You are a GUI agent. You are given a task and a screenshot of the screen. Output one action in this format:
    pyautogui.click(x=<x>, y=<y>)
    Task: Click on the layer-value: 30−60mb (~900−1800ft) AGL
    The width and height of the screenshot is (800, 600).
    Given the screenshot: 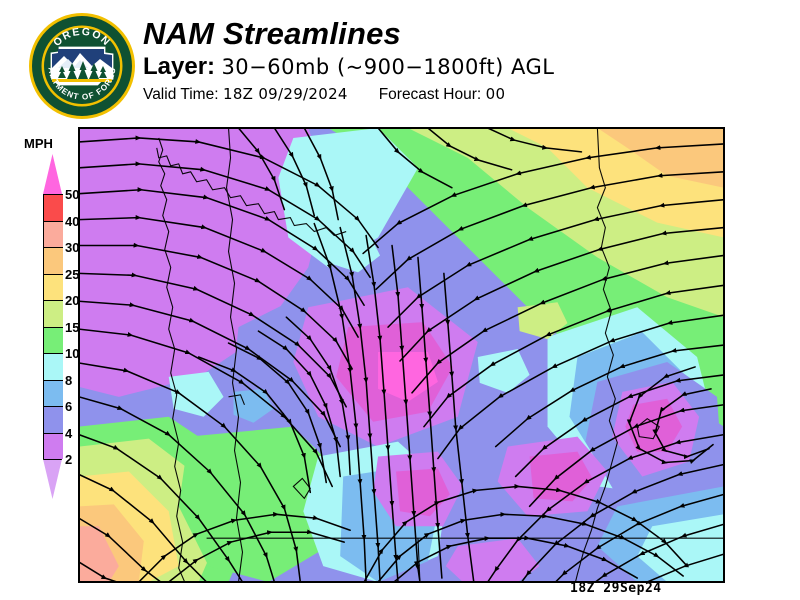 What is the action you would take?
    pyautogui.click(x=388, y=67)
    